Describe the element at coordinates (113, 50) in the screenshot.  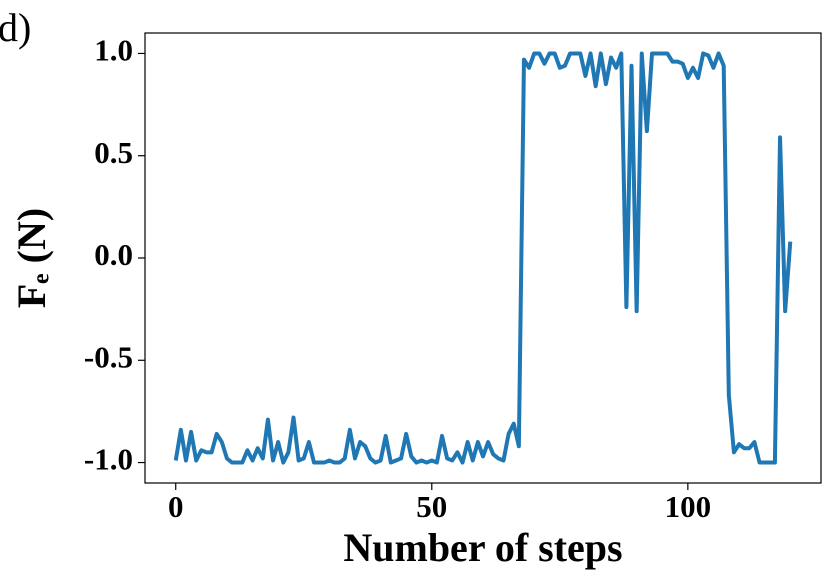
I see `y-tick-label: 1.0` at that location.